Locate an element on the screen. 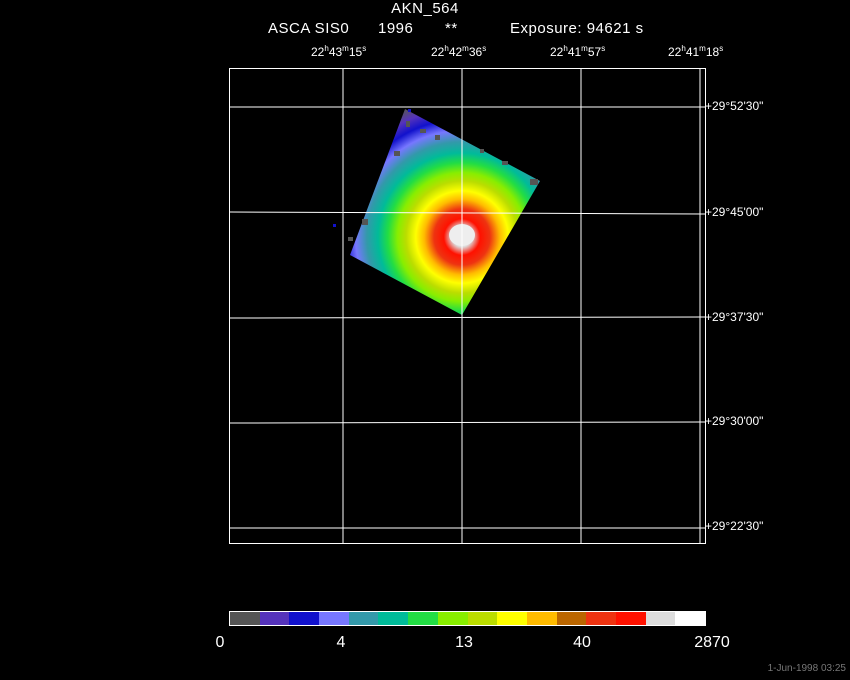 This screenshot has height=680, width=850. instrument-label: ASCA SIS0 is located at coordinates (309, 28).